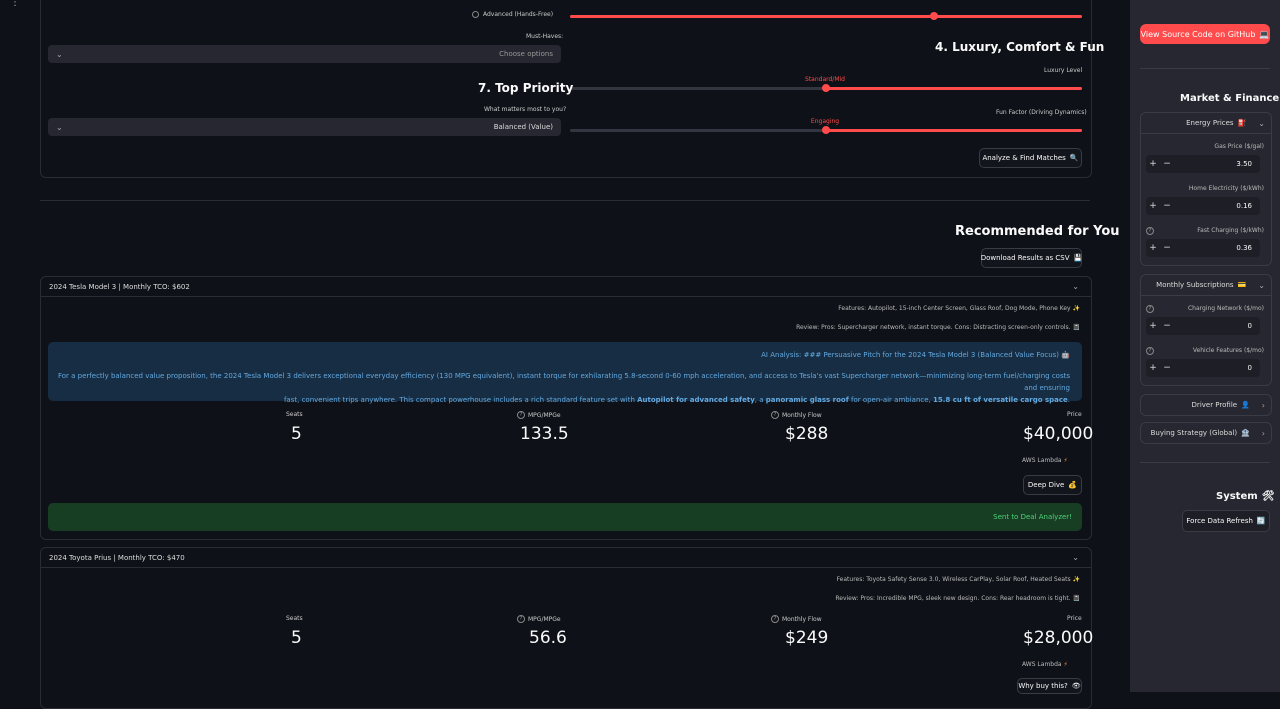  I want to click on card-header: 2024 Tesla Model 3 | Monthly TCO: $602 ⌄, so click(566, 287).